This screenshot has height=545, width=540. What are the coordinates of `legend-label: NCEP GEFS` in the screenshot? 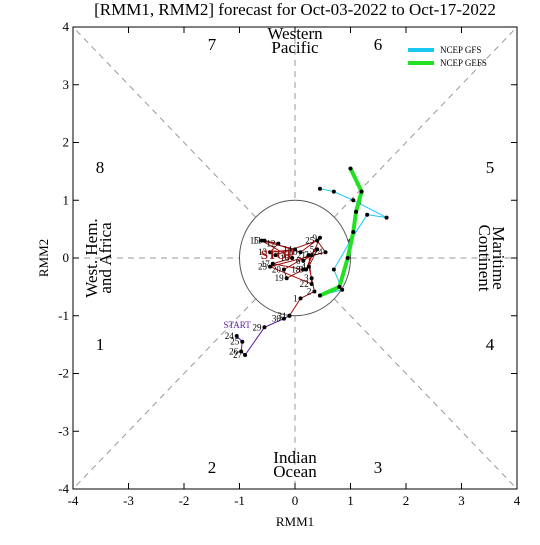 It's located at (463, 63).